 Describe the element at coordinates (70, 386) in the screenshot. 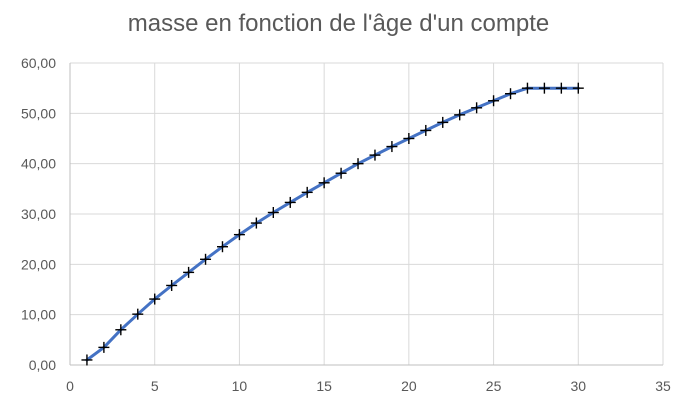

I see `x-tick-label: 0` at that location.